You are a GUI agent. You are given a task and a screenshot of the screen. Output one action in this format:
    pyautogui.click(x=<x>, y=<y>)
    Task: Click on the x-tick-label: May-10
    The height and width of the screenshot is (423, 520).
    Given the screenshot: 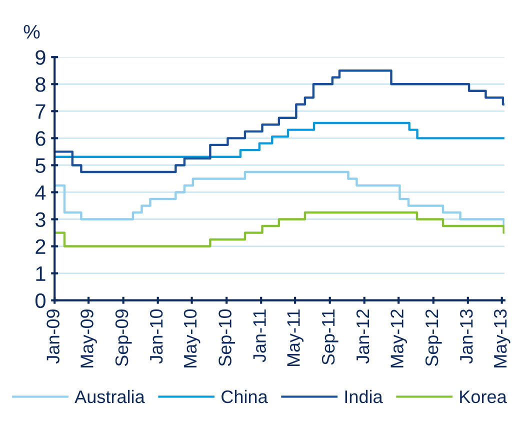 What is the action you would take?
    pyautogui.click(x=192, y=338)
    